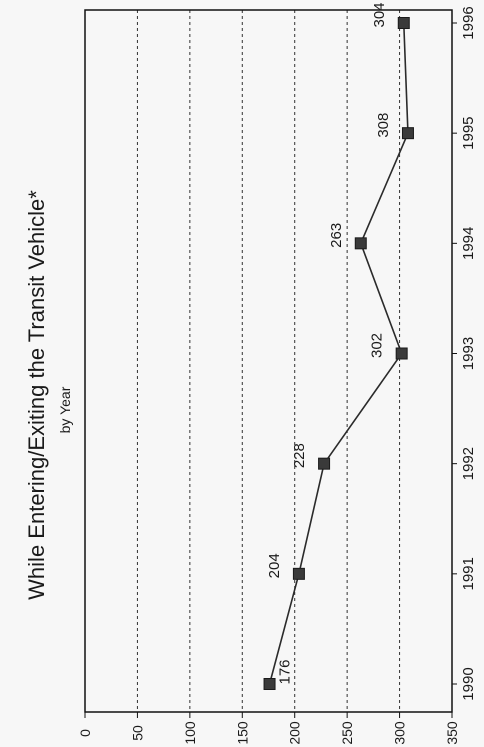 The width and height of the screenshot is (484, 747). What do you see at coordinates (274, 565) in the screenshot?
I see `data-label: 204` at bounding box center [274, 565].